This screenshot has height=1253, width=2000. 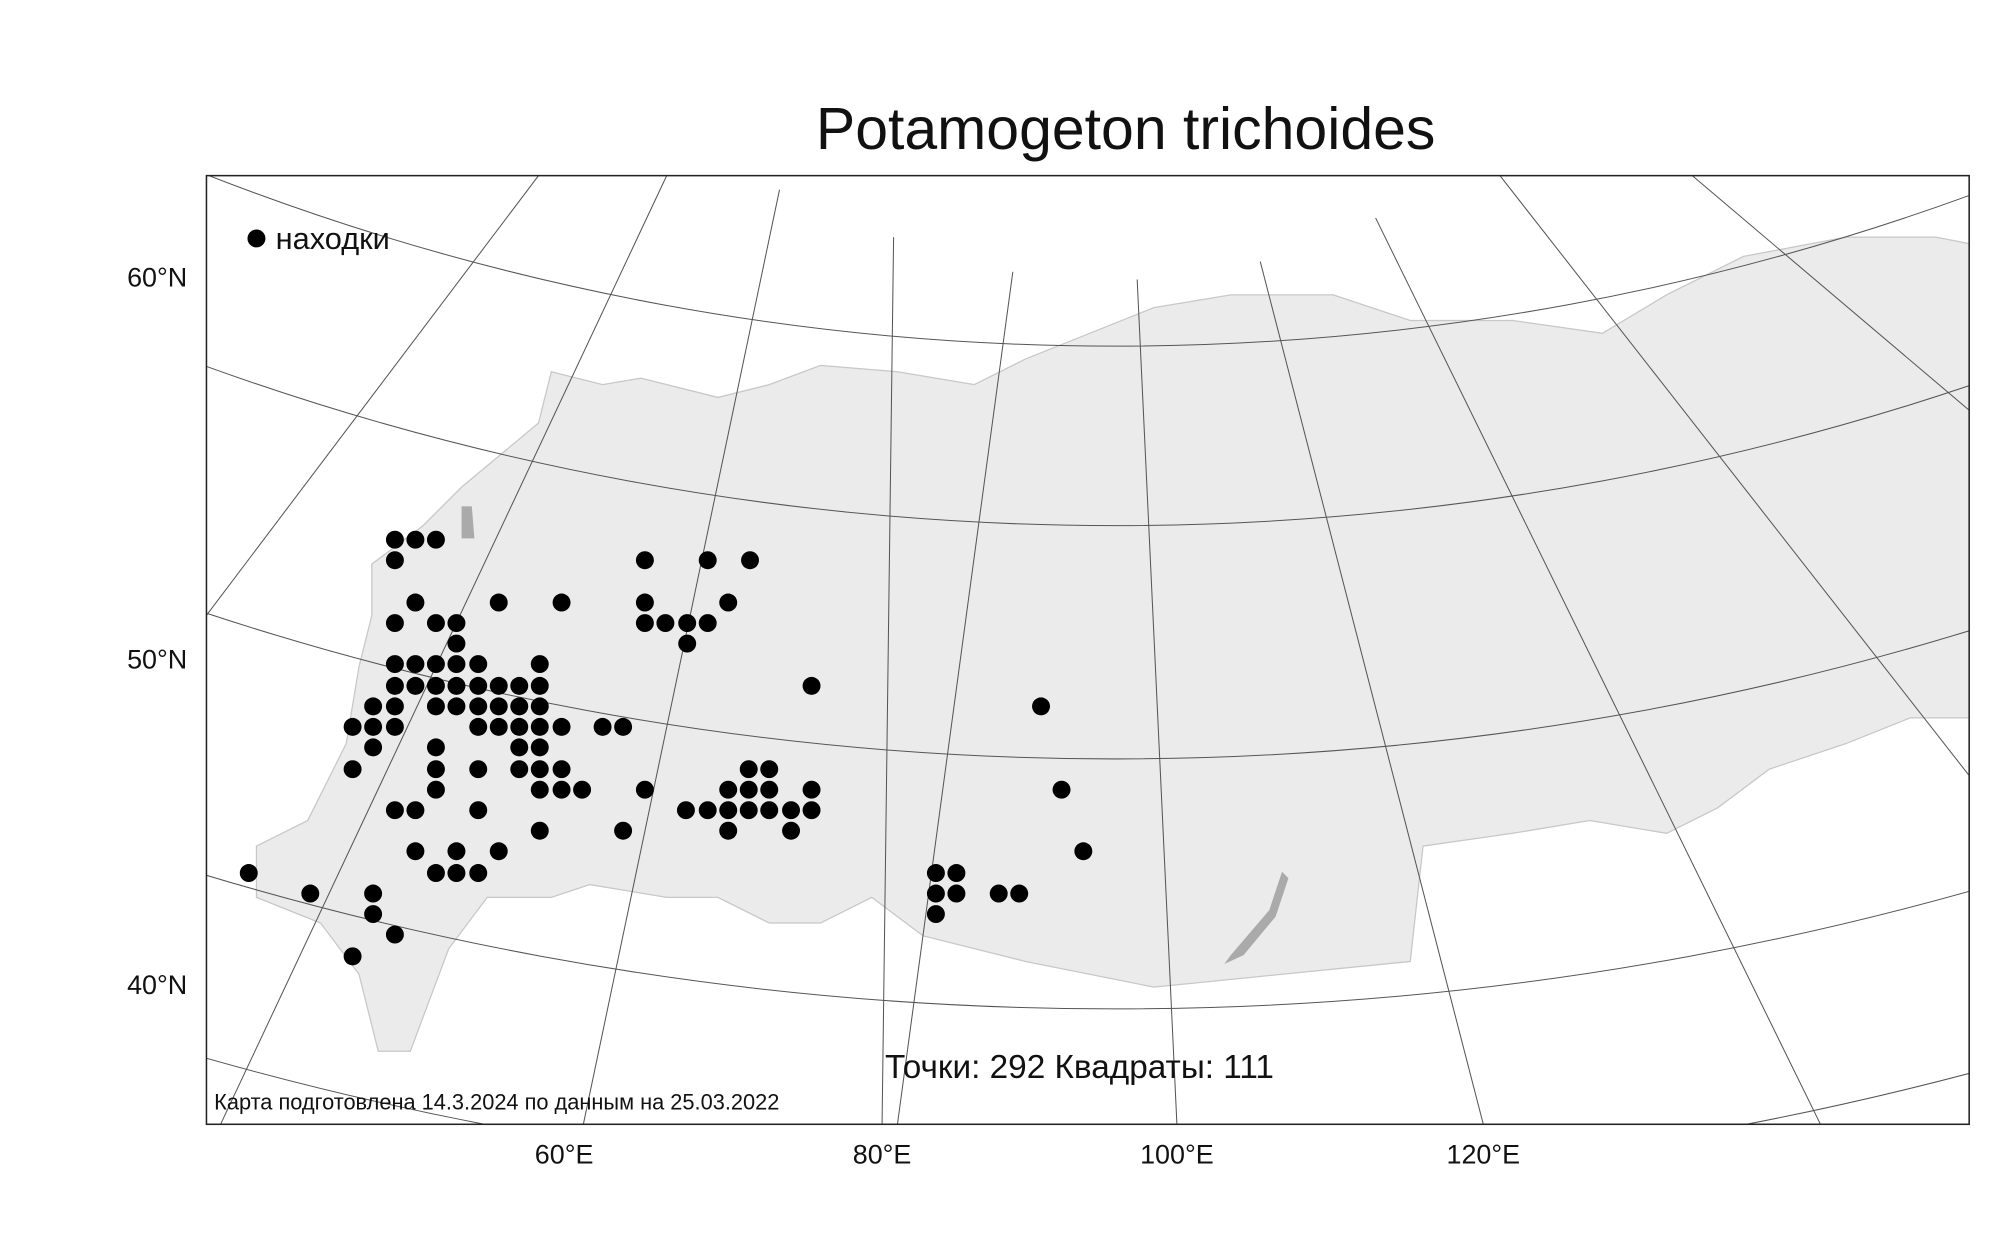 What do you see at coordinates (1079, 1067) in the screenshot?
I see `stats: Точки: 292 Квадраты: 111` at bounding box center [1079, 1067].